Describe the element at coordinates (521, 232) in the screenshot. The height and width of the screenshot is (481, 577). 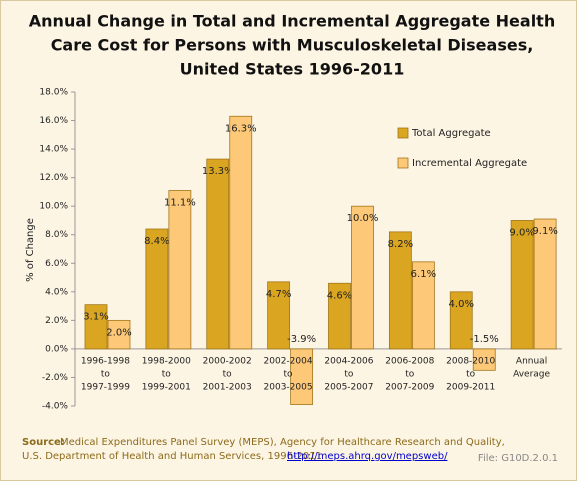
I see `value-label: 9.0%` at that location.